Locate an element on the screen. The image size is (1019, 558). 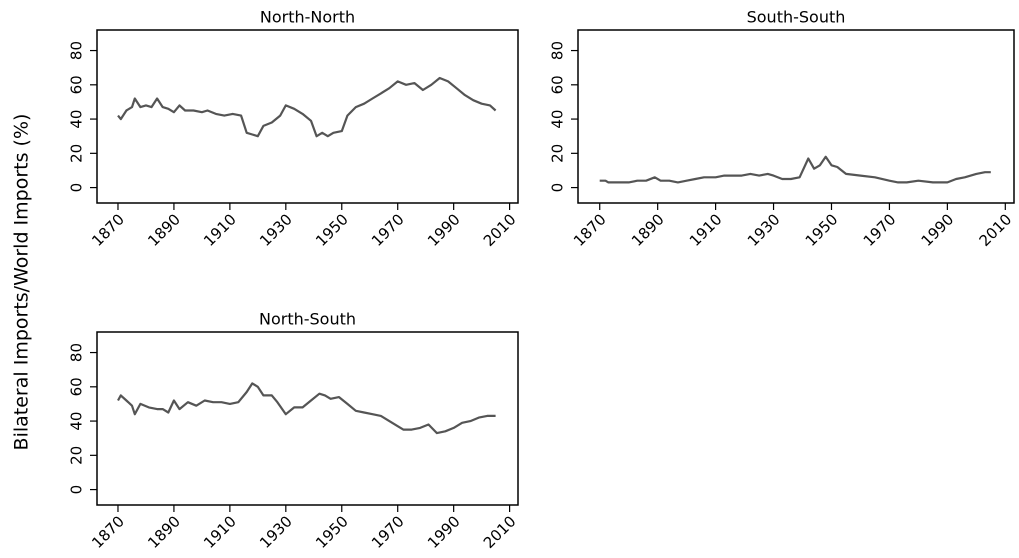
panel-title: South-South is located at coordinates (796, 17).